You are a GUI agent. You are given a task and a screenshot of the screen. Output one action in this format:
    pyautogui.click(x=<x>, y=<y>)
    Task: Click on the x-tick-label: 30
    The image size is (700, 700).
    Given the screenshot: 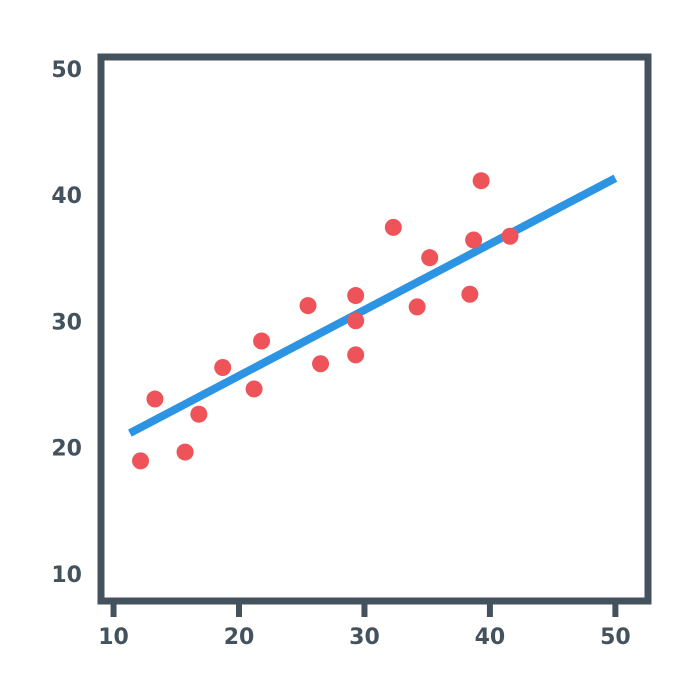 What is the action you would take?
    pyautogui.click(x=364, y=637)
    